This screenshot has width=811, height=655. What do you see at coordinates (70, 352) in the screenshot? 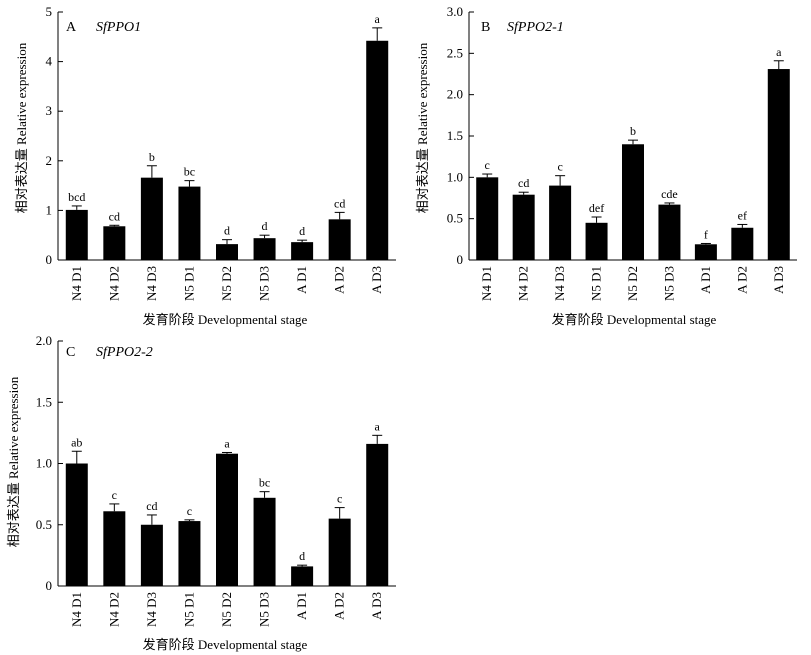
I see `panel-letter-c: C` at bounding box center [70, 352].